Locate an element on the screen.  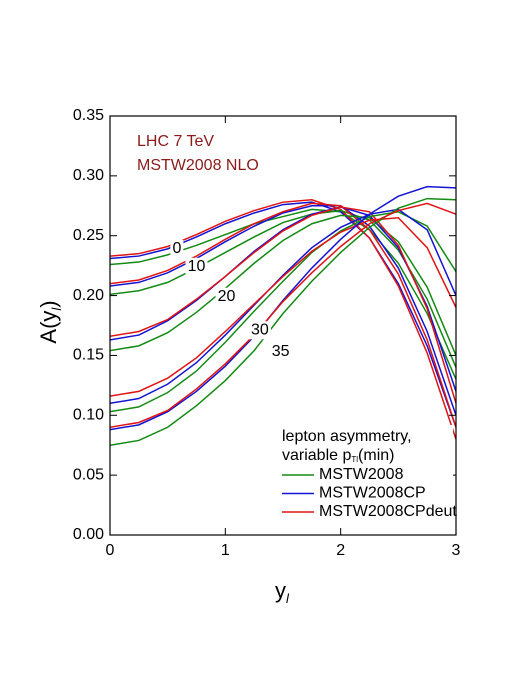
curve-label: 20 is located at coordinates (227, 296).